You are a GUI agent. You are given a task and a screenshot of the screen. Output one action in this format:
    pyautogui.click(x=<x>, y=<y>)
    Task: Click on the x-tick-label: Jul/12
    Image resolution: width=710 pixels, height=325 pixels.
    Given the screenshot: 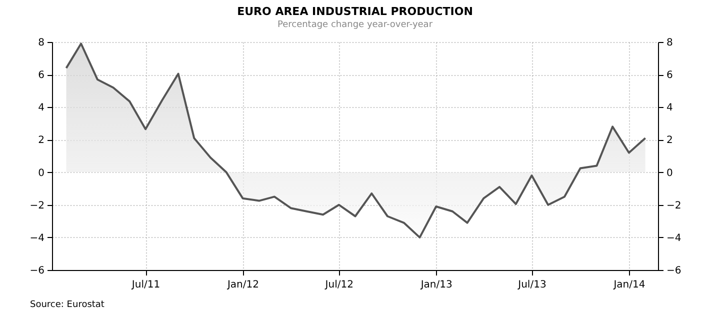 What is the action you would take?
    pyautogui.click(x=339, y=285)
    